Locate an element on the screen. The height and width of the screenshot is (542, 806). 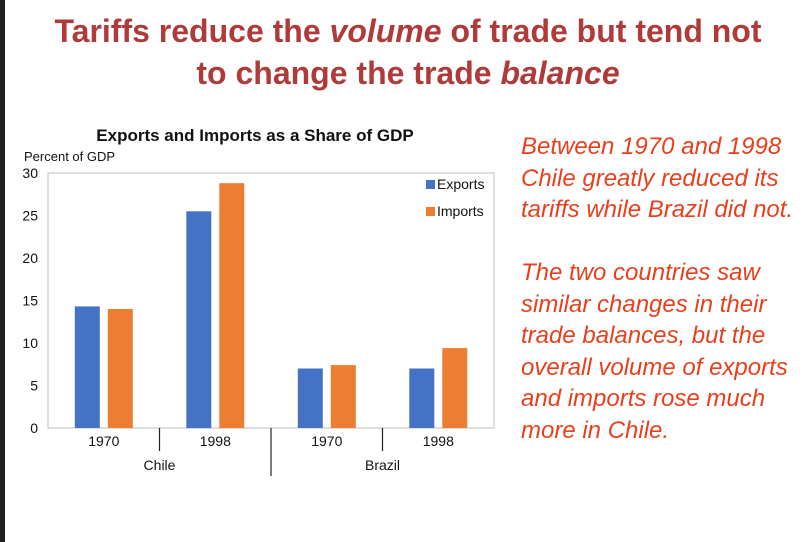
y-tick-label: 30 is located at coordinates (30, 173).